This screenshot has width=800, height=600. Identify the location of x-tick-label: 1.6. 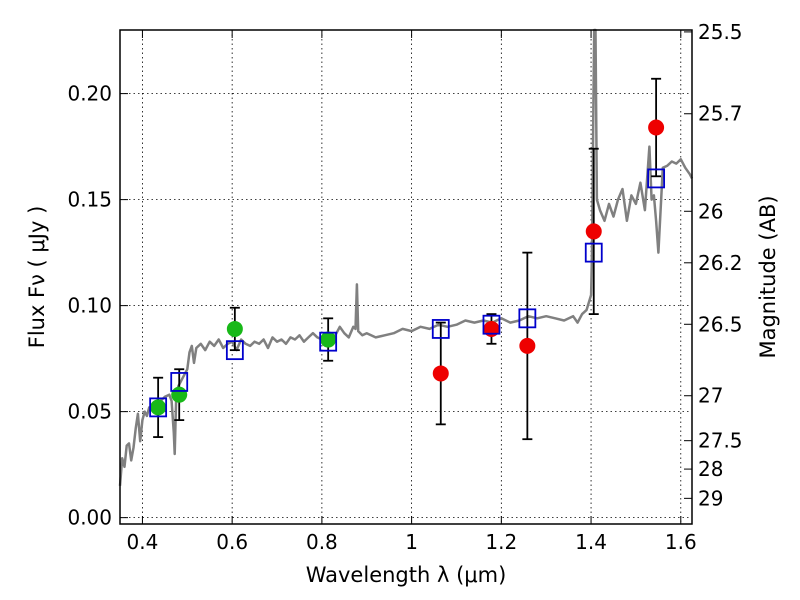
(681, 542).